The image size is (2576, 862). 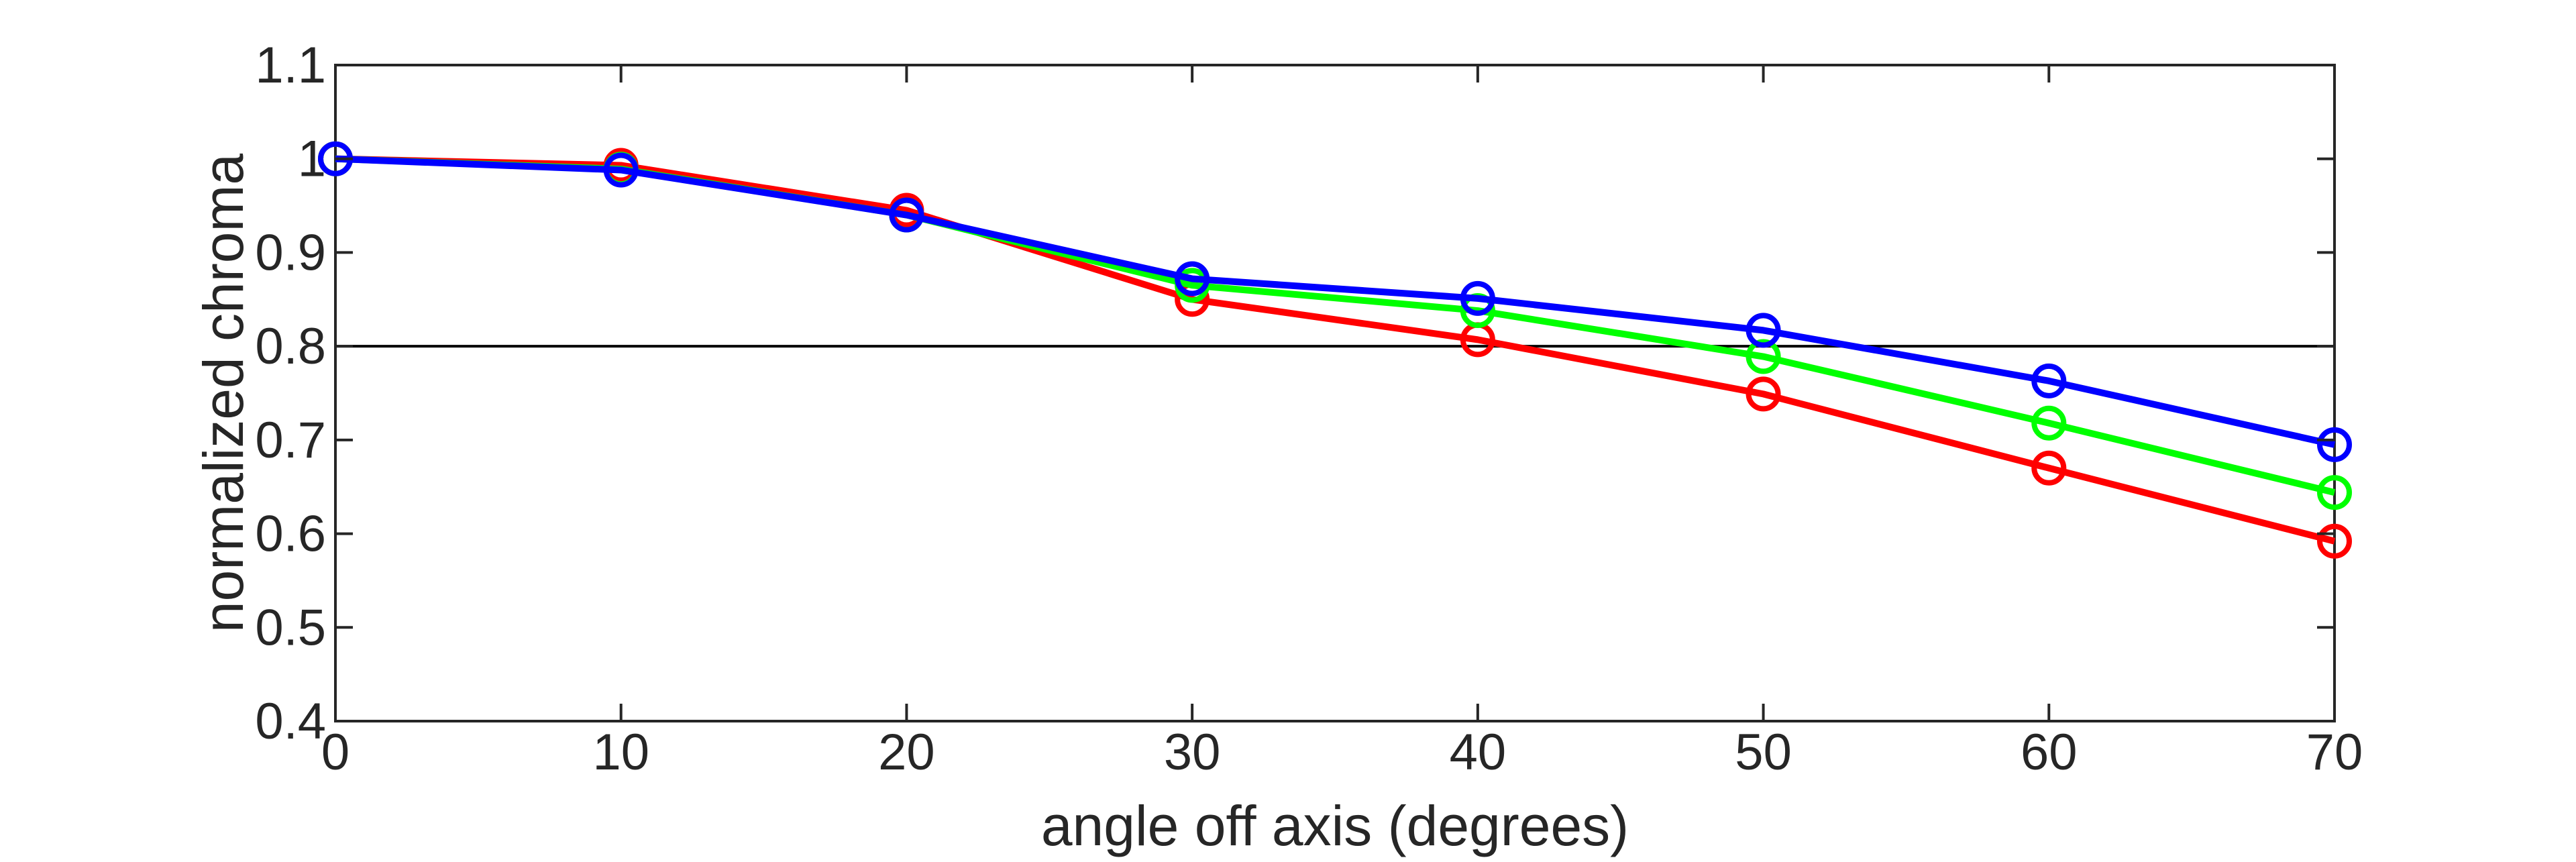 What do you see at coordinates (290, 346) in the screenshot?
I see `y-tick-label: 0.8` at bounding box center [290, 346].